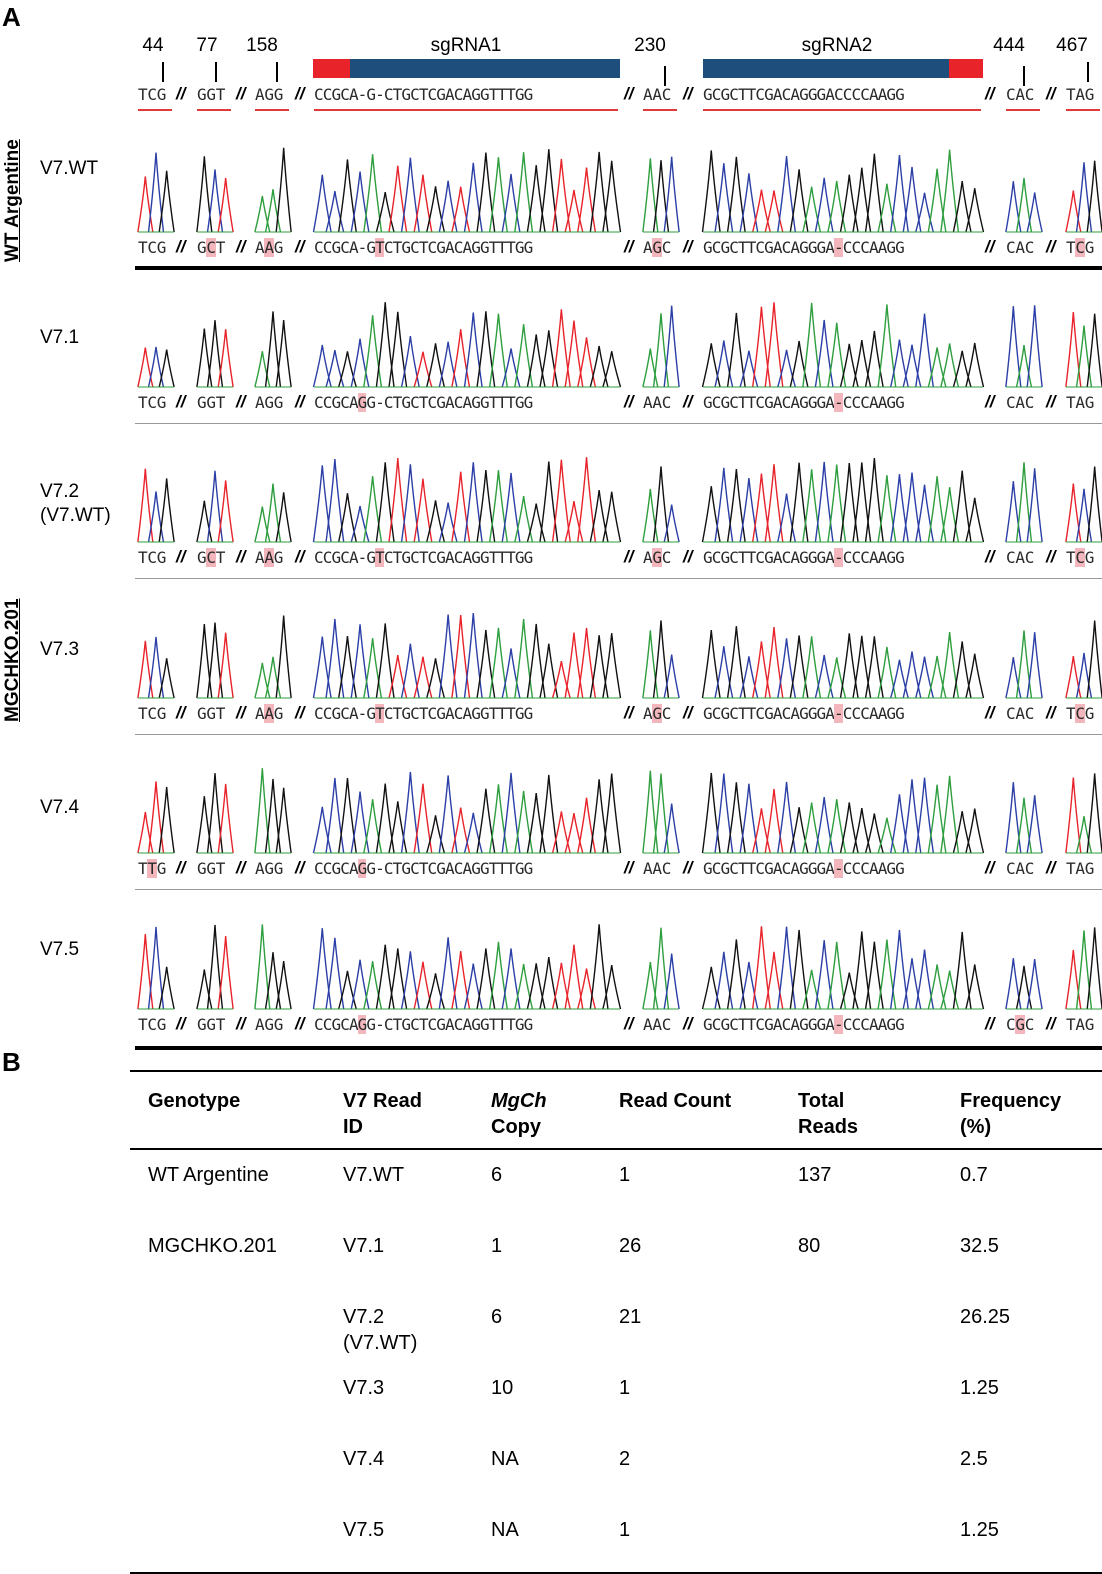 The image size is (1102, 1574). I want to click on cell-id: V7.2 (V7.WT), so click(380, 1330).